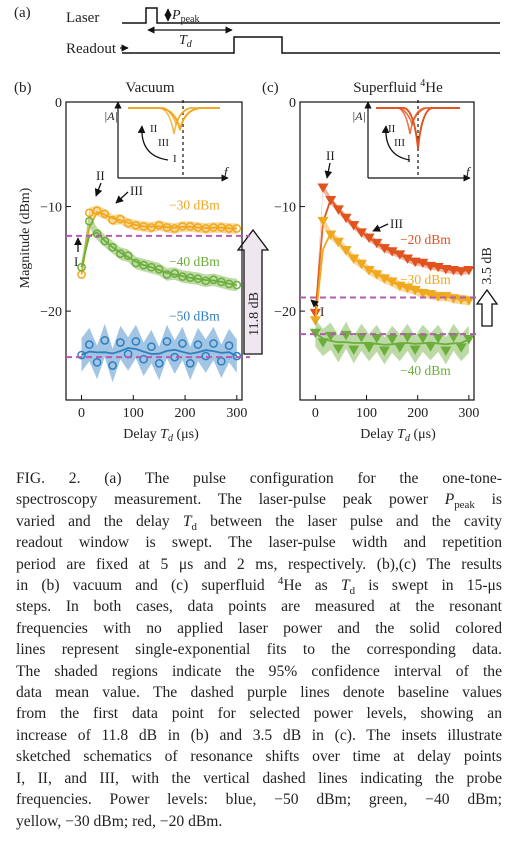 The image size is (516, 849). Describe the element at coordinates (76, 261) in the screenshot. I see `point-I-b: I` at that location.